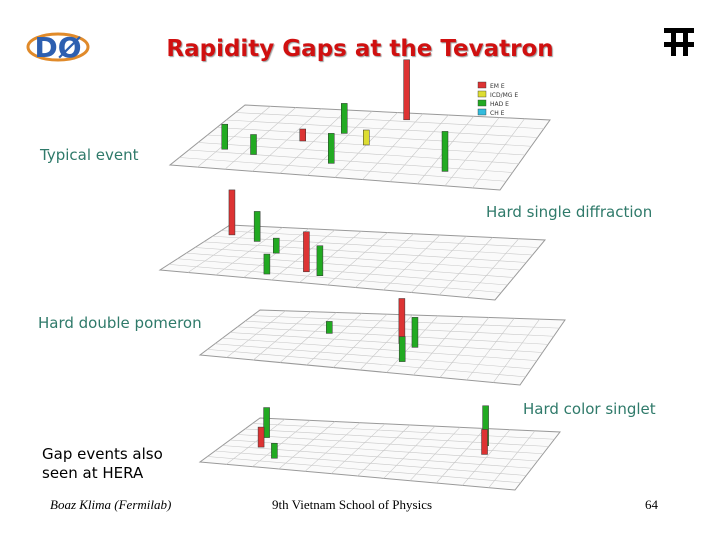 The image size is (720, 540). I want to click on panel-label: Typical event, so click(89, 155).